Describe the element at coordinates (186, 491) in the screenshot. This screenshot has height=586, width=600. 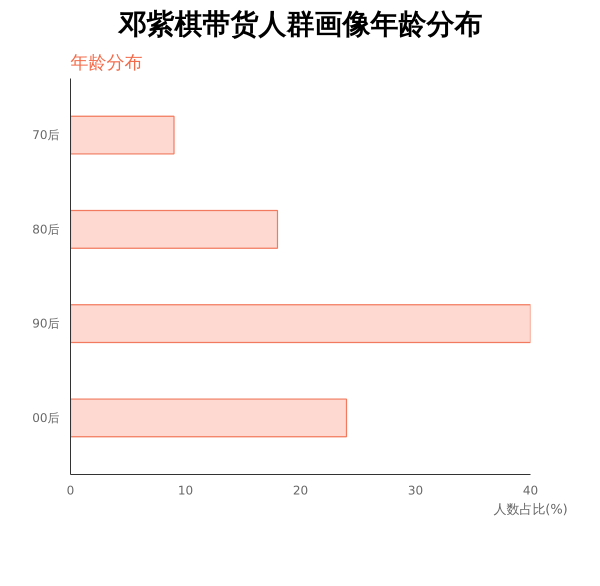
I see `x-tick-label: 10` at that location.